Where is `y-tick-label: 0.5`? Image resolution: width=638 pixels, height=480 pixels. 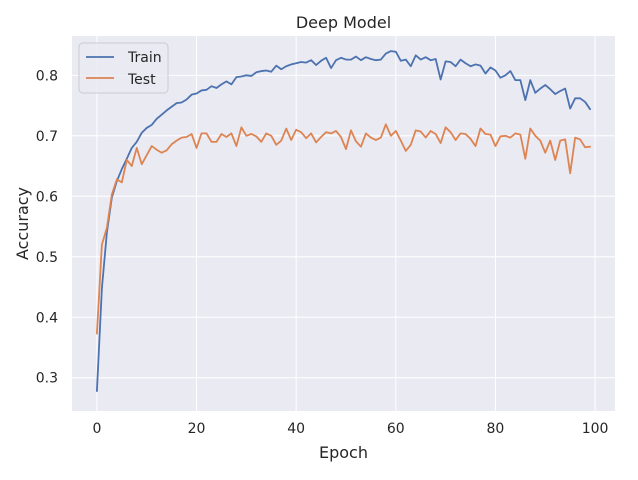 y-tick-label: 0.5 is located at coordinates (47, 258).